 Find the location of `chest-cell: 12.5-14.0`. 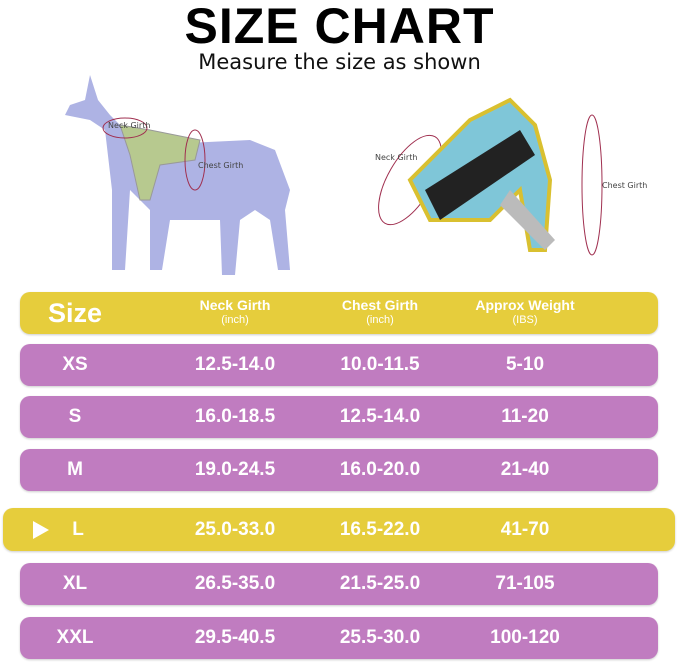

chest-cell: 12.5-14.0 is located at coordinates (380, 416).